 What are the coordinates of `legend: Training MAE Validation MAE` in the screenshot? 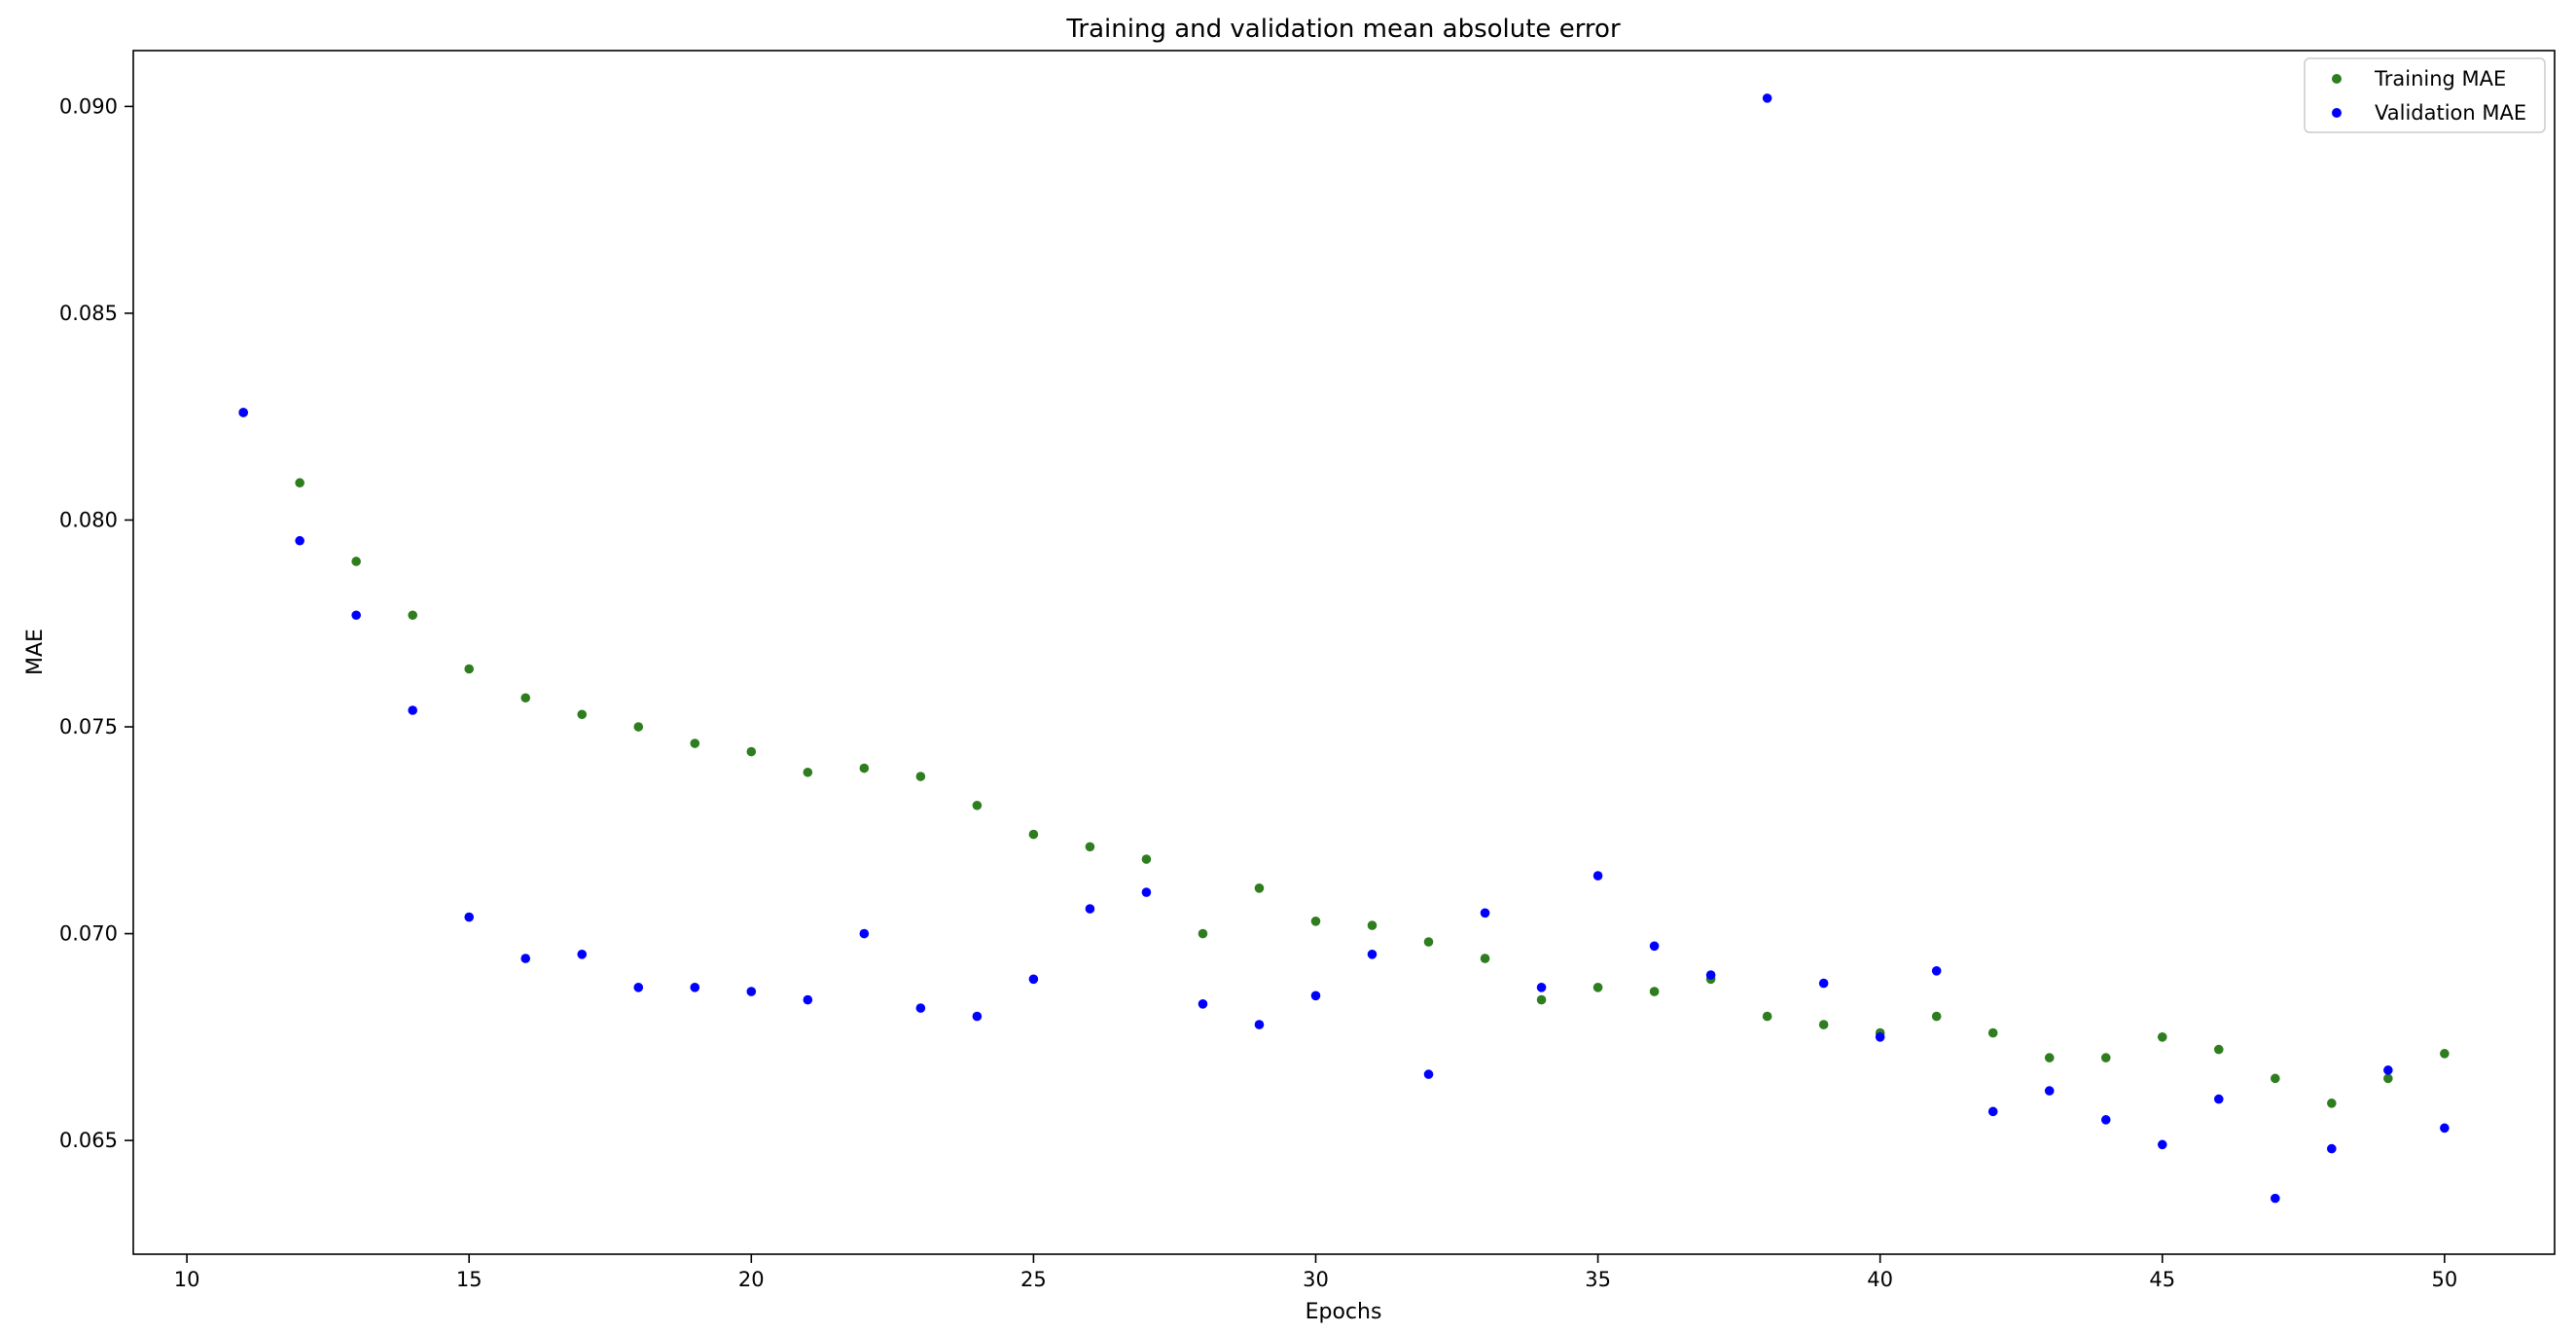 It's located at (2425, 95).